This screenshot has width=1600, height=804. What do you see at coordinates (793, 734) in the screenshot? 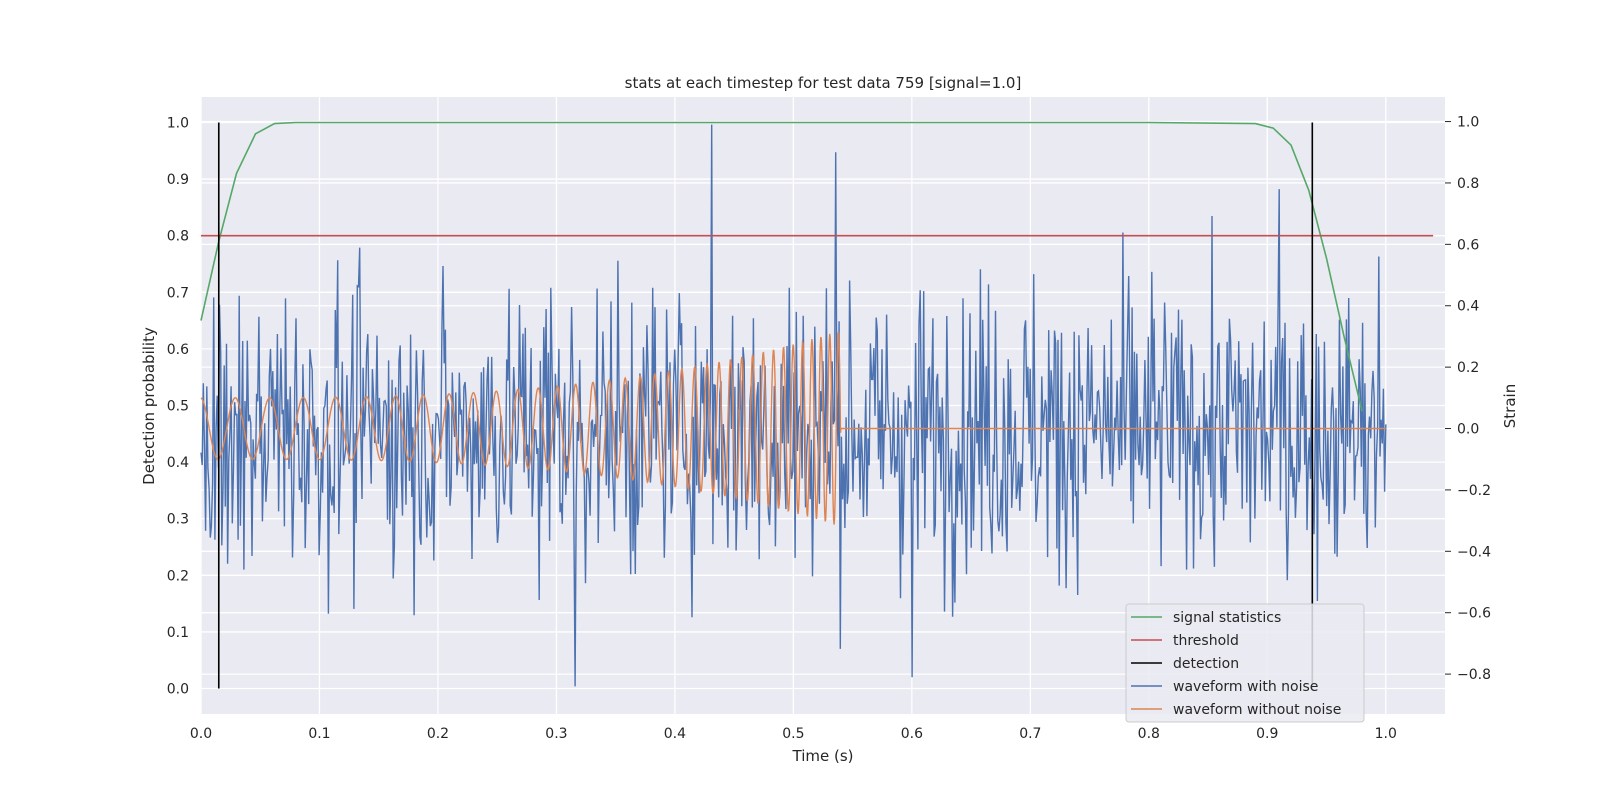
I see `x-tick-label: 0.5` at bounding box center [793, 734].